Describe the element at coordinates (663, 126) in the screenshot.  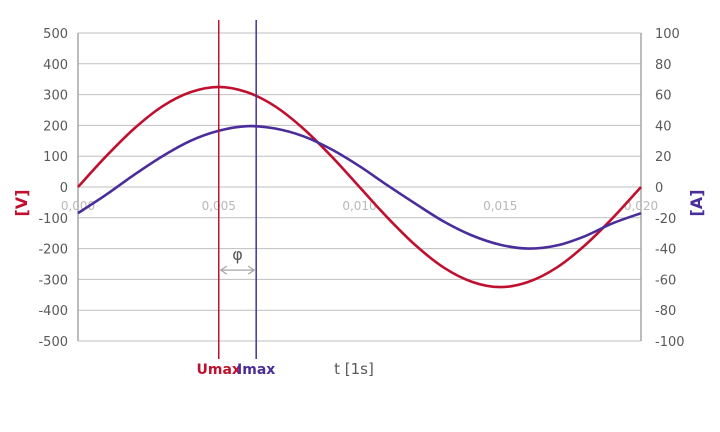
I see `y-tick-label-right: 40` at that location.